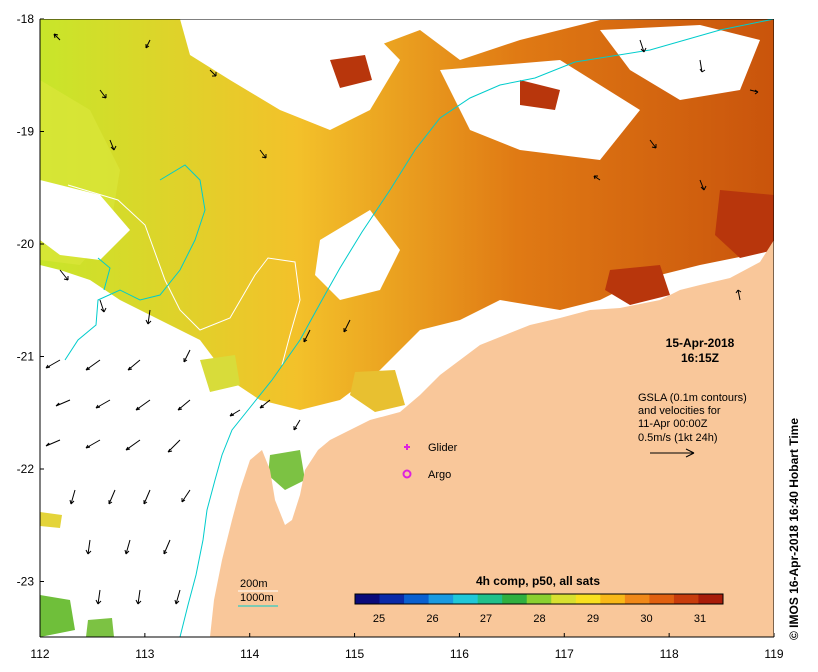  Describe the element at coordinates (26, 582) in the screenshot. I see `y-tick-label: -23` at that location.